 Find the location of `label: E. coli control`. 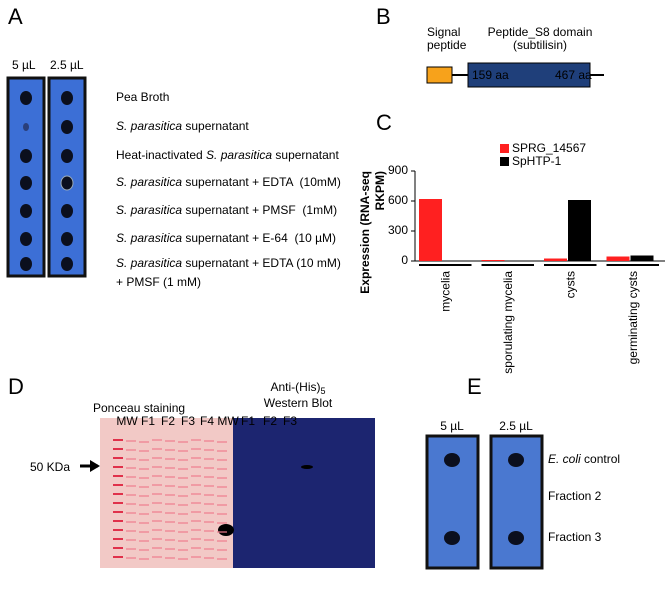

label: E. coli control is located at coordinates (584, 459).